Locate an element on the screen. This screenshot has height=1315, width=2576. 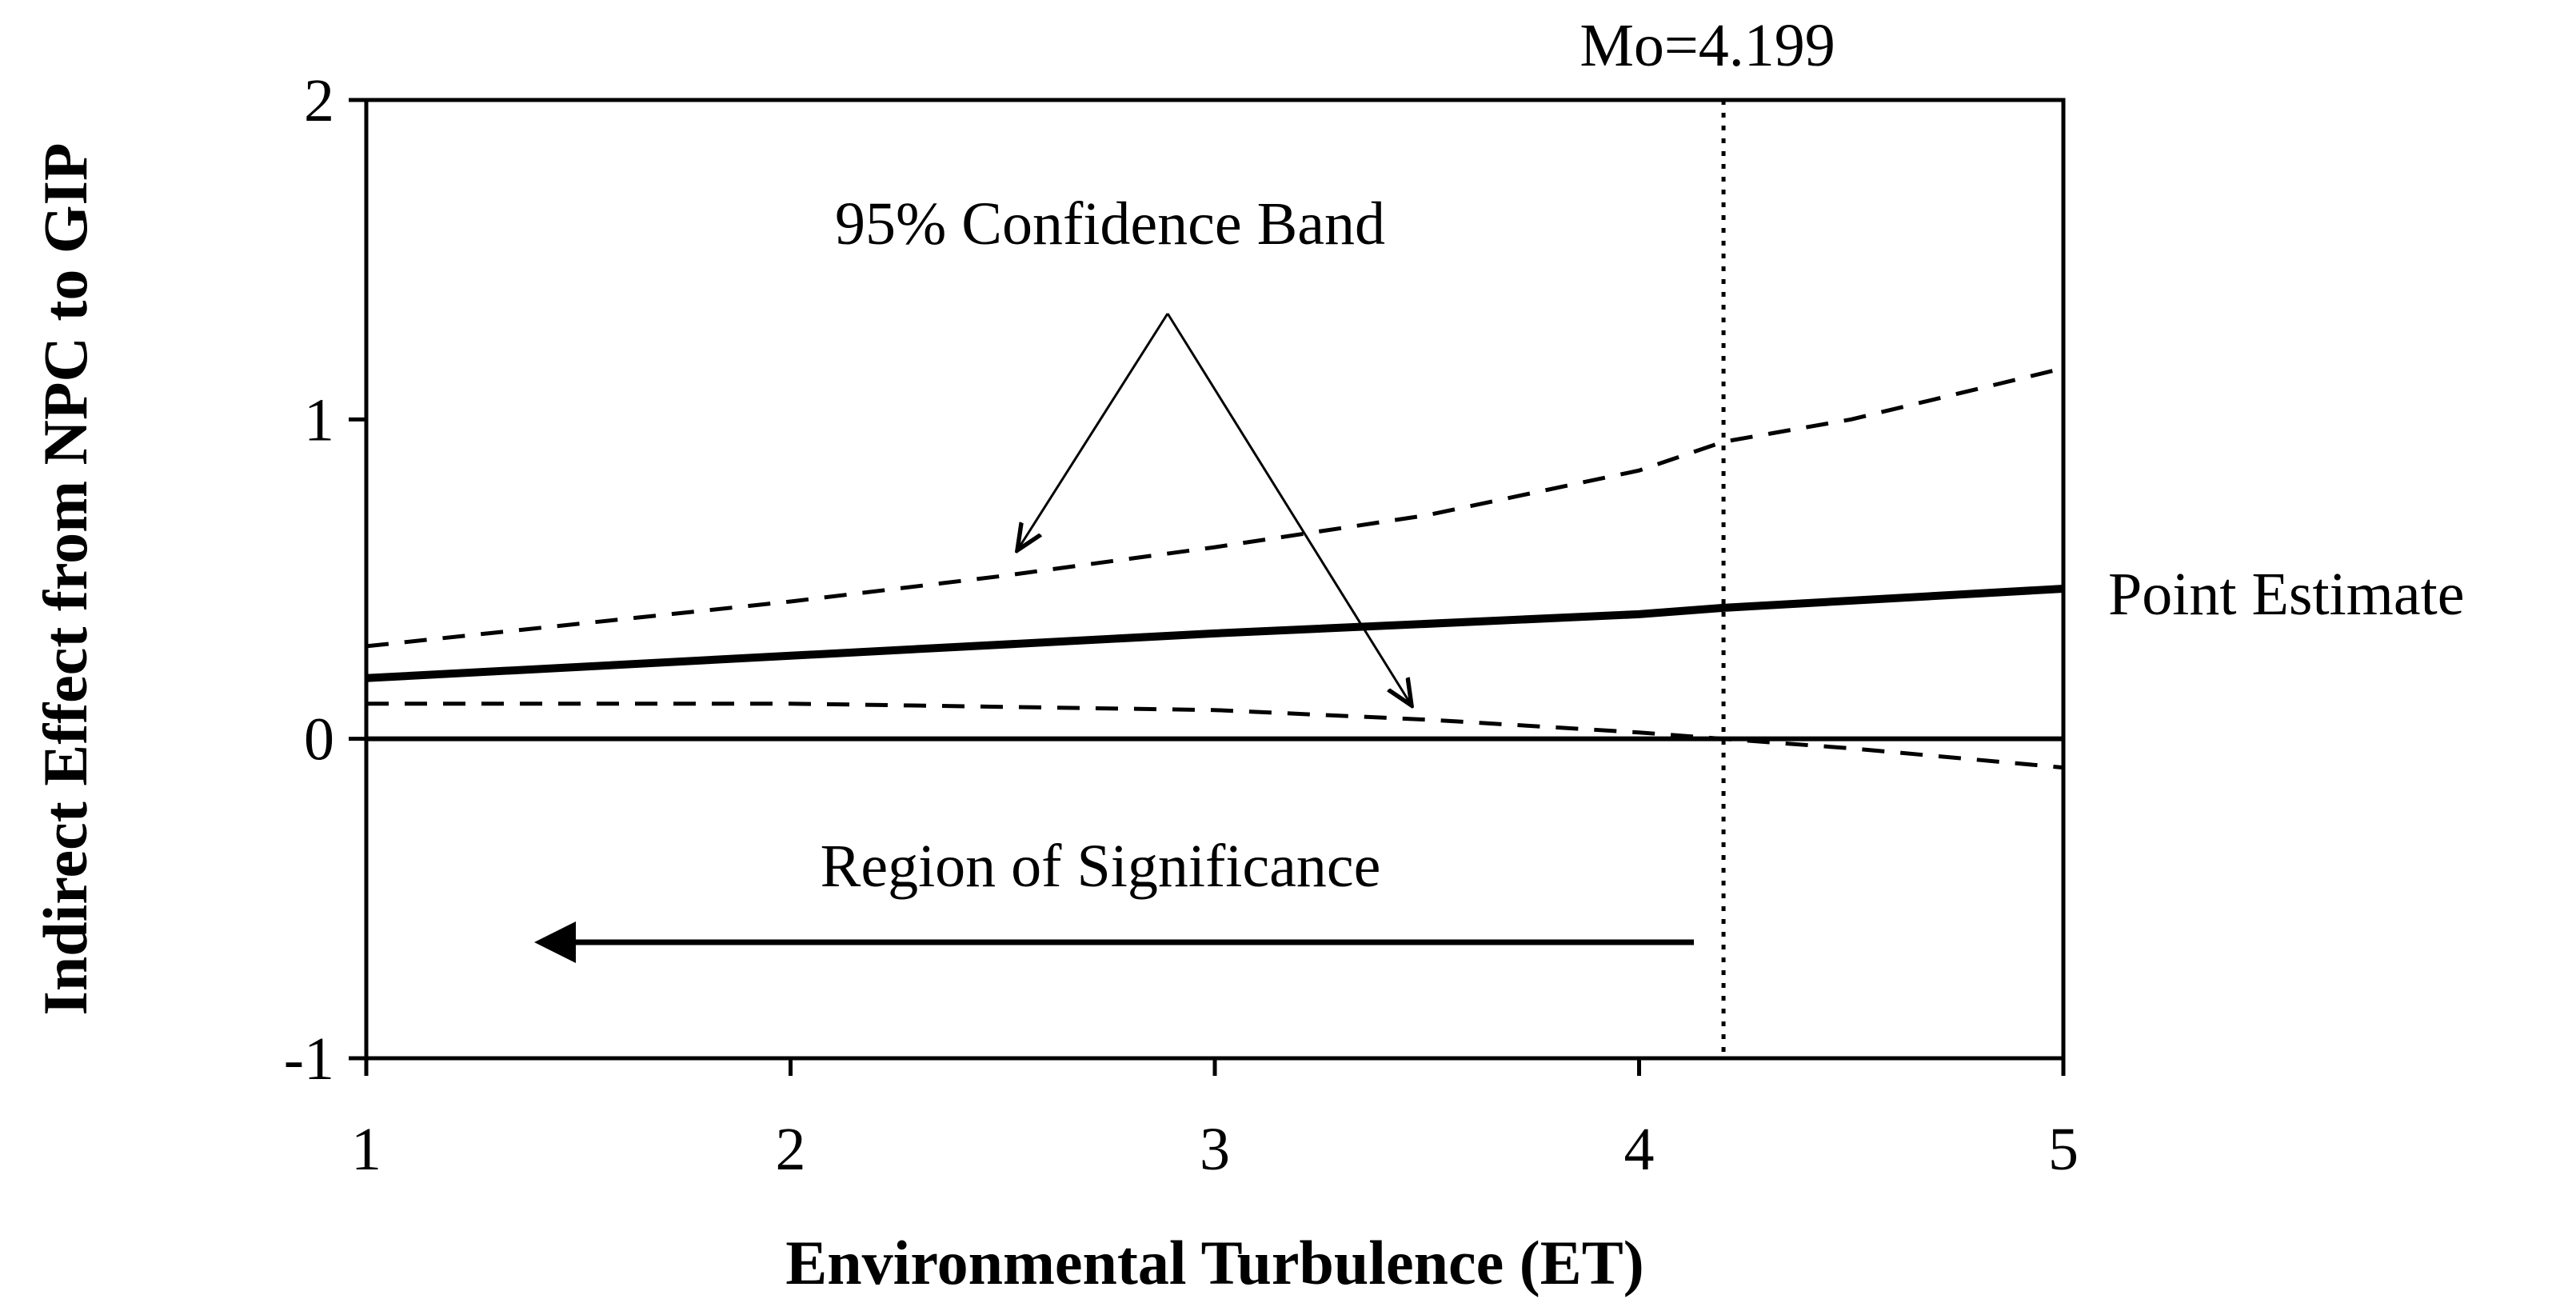
confidence-band-arrow-upper is located at coordinates (1093, 432).